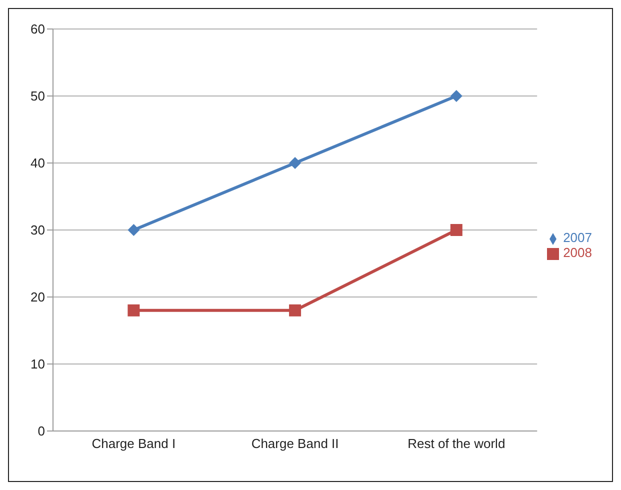  I want to click on y-tick-label: 40, so click(37, 163).